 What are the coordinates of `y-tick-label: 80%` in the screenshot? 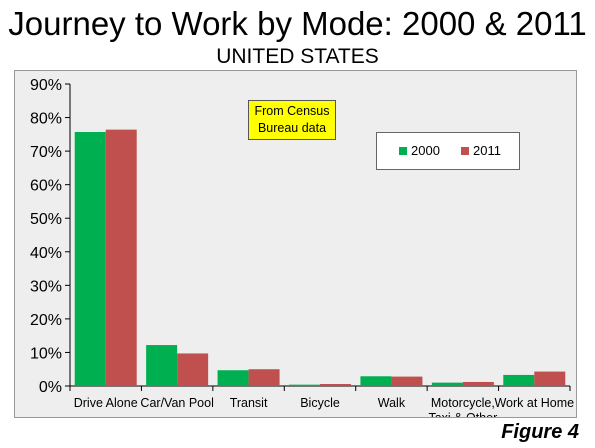 It's located at (46, 119).